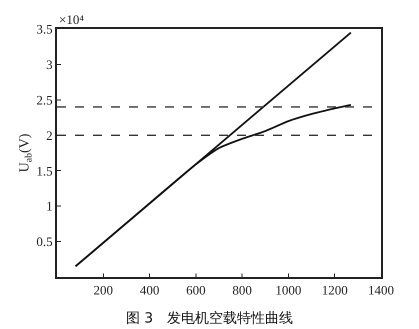 The width and height of the screenshot is (419, 329). Describe the element at coordinates (196, 290) in the screenshot. I see `x-tick-label: 600` at that location.